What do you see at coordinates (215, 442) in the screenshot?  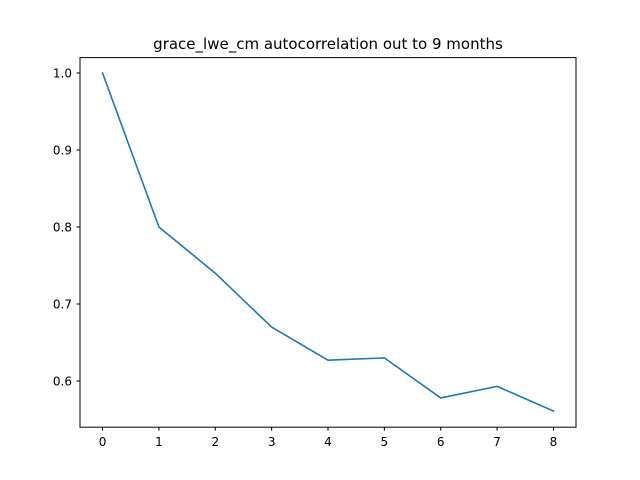 I see `x-tick-label: 2` at bounding box center [215, 442].